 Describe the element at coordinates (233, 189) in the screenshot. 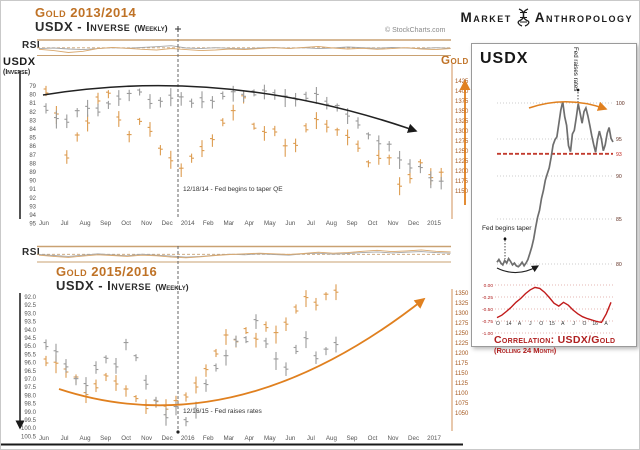

I see `taper-annotation: 12/18/14 - Fed begins to taper QE` at that location.